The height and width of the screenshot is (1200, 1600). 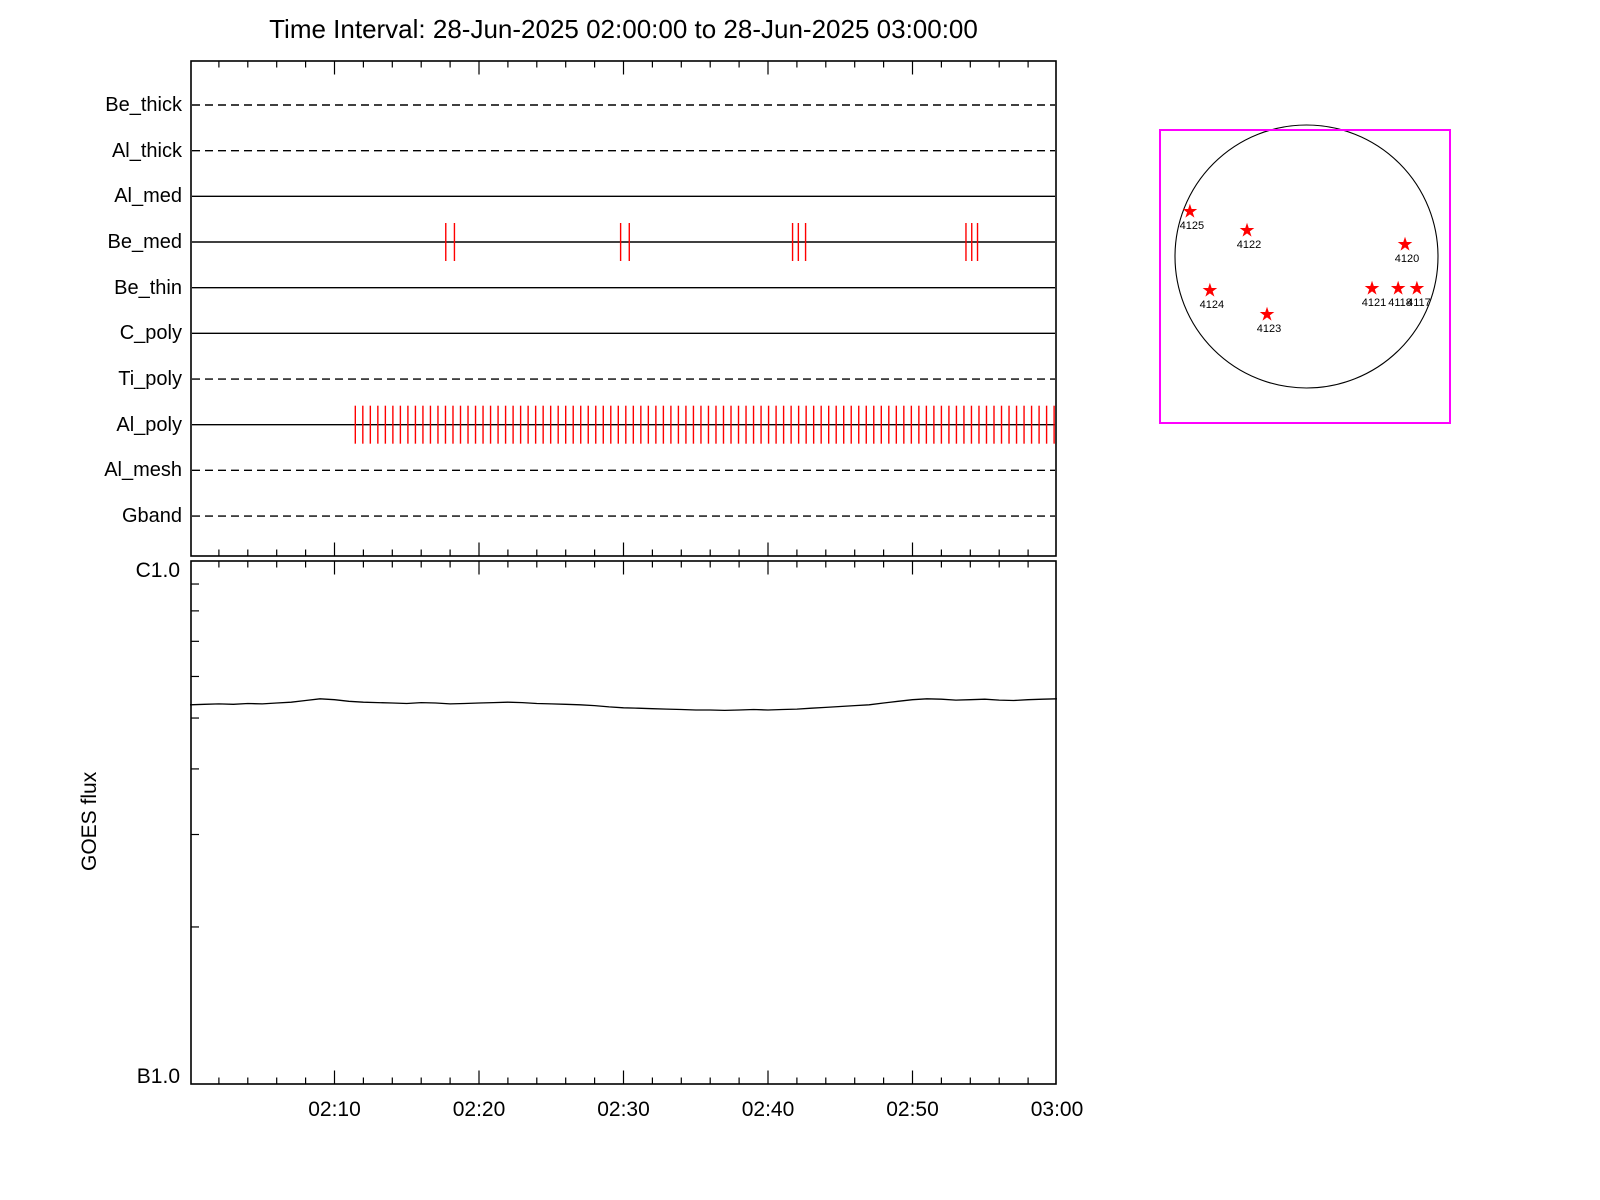 What do you see at coordinates (1419, 303) in the screenshot?
I see `active-region-label-4117: 4117` at bounding box center [1419, 303].